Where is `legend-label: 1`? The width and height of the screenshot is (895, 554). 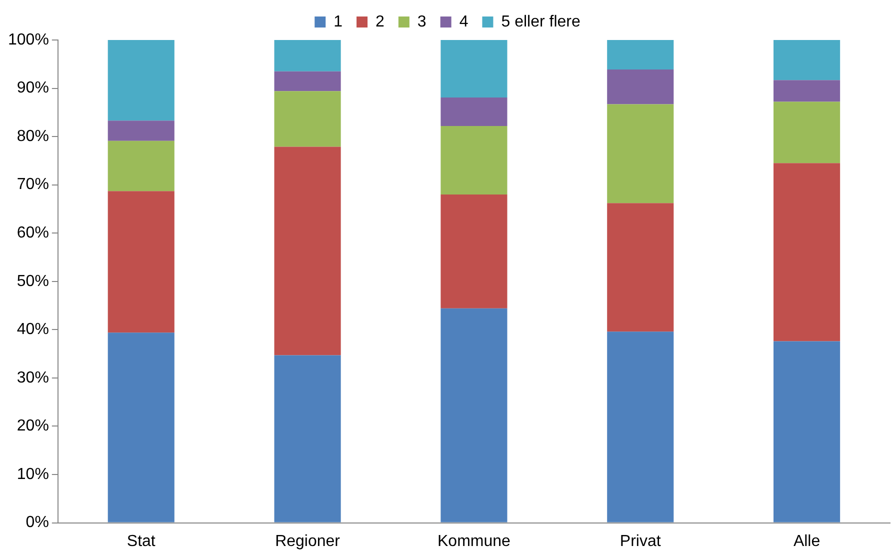 legend-label: 1 is located at coordinates (338, 21).